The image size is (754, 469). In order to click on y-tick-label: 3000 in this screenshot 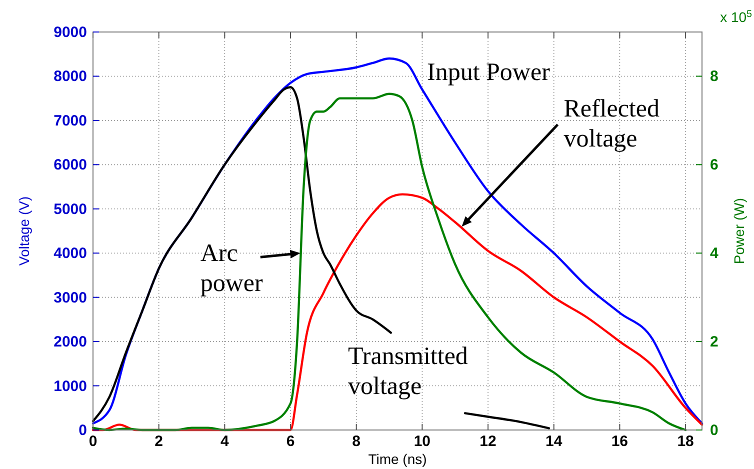, I will do `click(70, 297)`.